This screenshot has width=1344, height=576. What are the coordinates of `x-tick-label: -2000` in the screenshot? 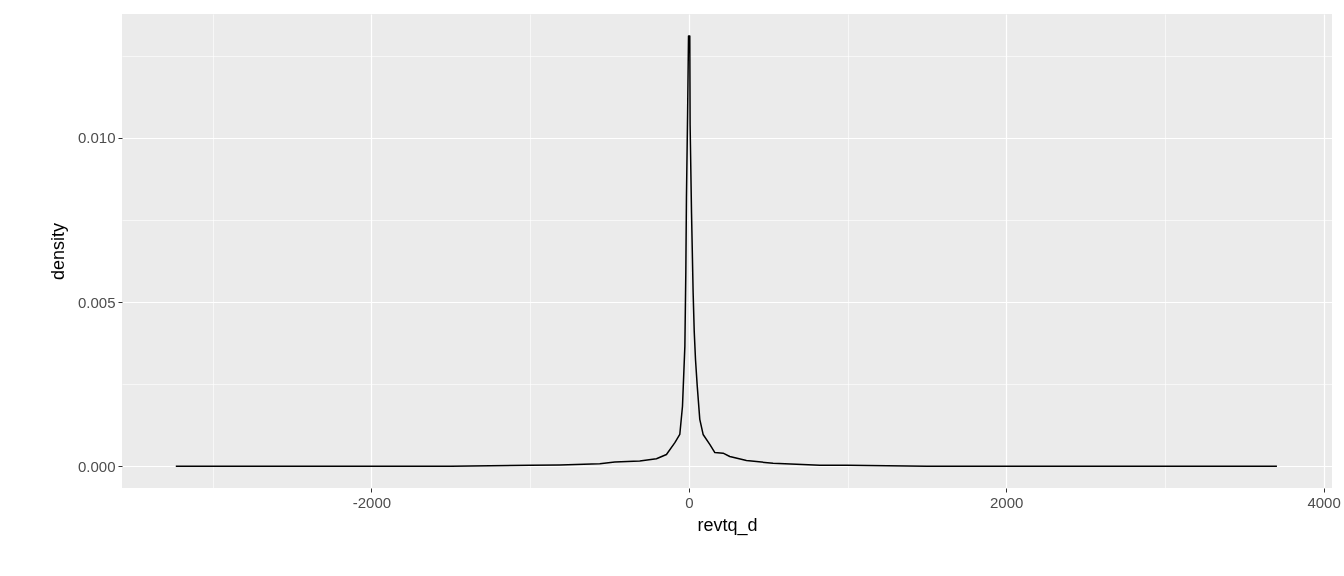 It's located at (372, 502).